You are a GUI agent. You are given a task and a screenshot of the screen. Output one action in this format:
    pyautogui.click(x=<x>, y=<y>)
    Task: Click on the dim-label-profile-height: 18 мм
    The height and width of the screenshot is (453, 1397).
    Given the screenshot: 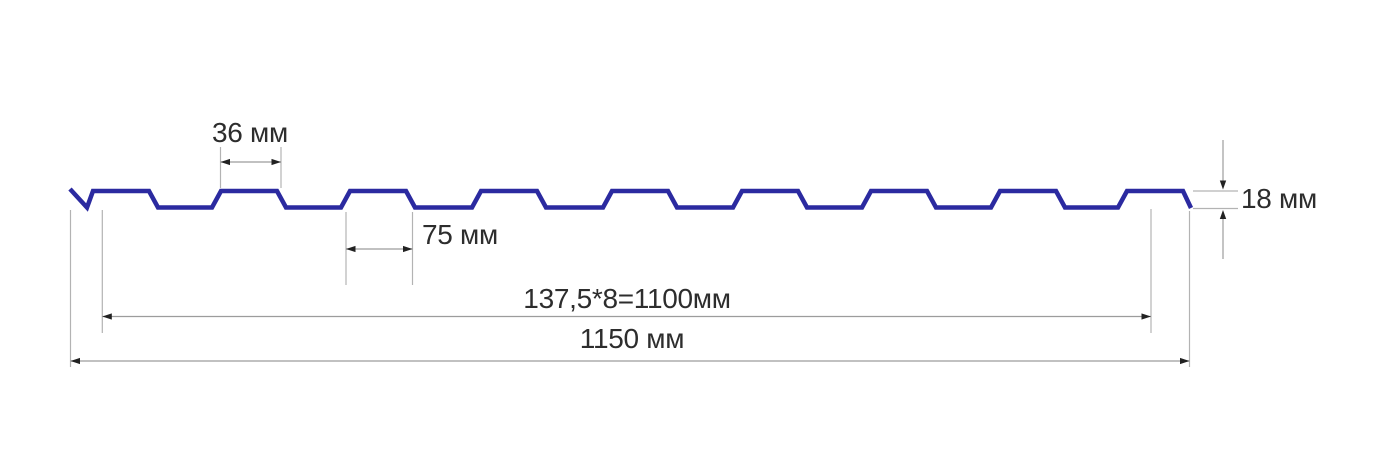 What is the action you would take?
    pyautogui.click(x=1279, y=198)
    